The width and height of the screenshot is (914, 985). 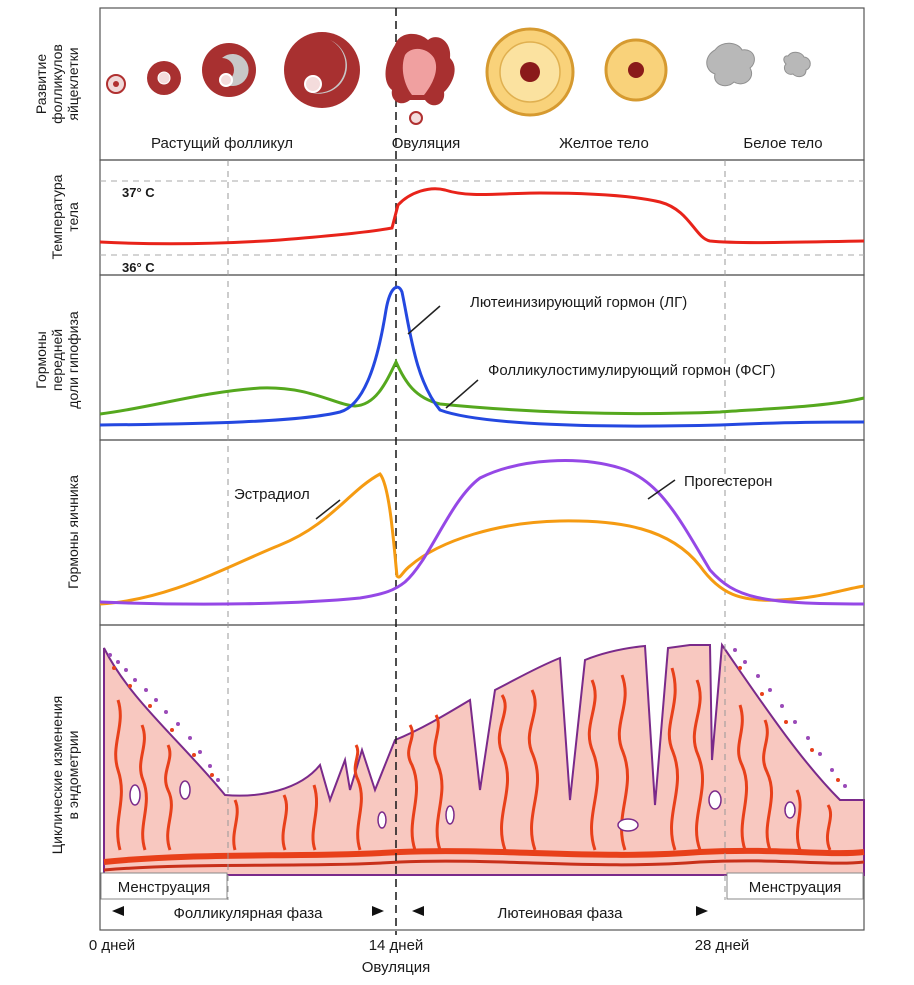 I want to click on endometrium-ylabel-line1: Циклические изменения, so click(x=57, y=775).